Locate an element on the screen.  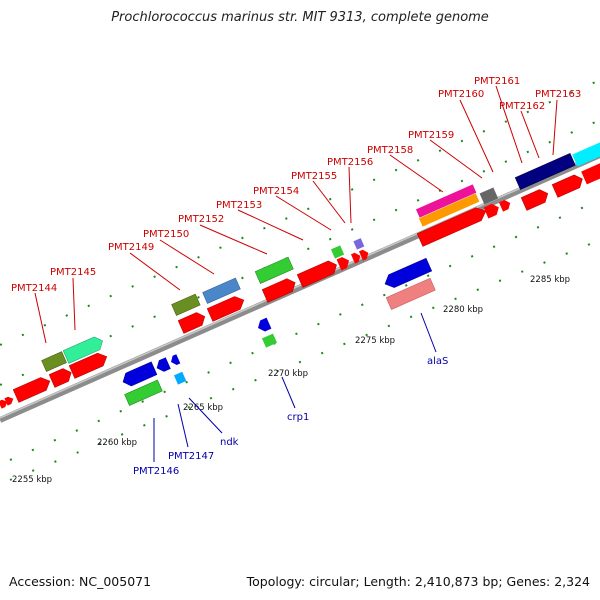
gene-label: PMT2163 is located at coordinates (558, 94).